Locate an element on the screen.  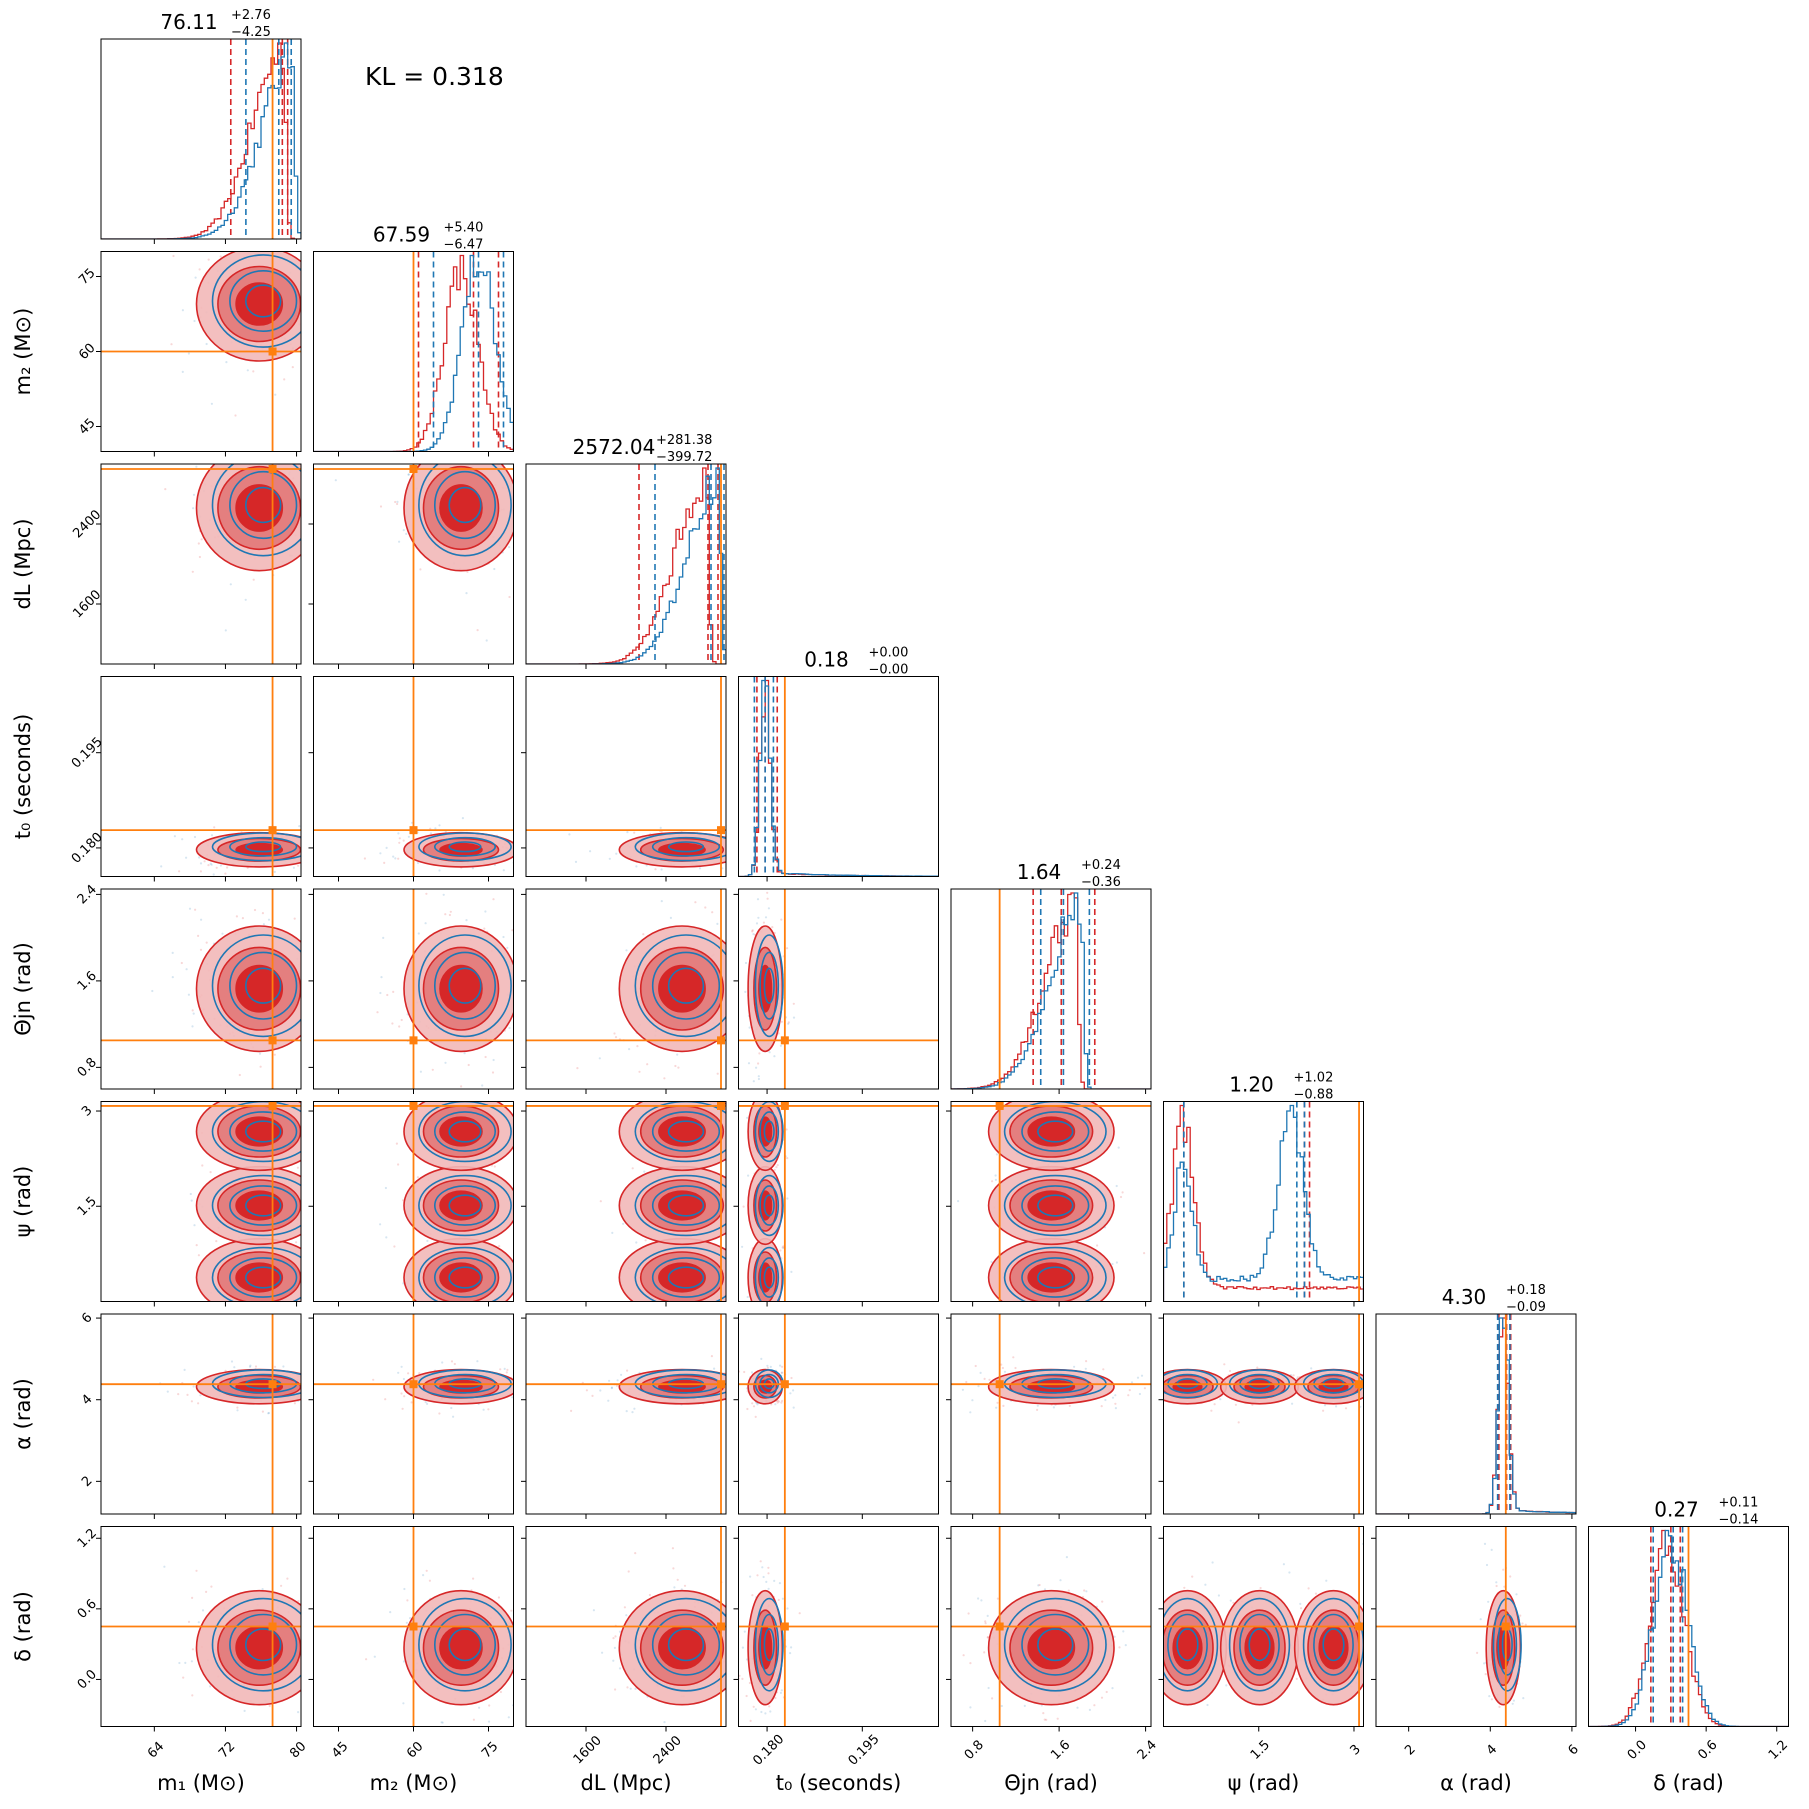
x-axis-label-m1: m₁ (M⊙) is located at coordinates (201, 1783).